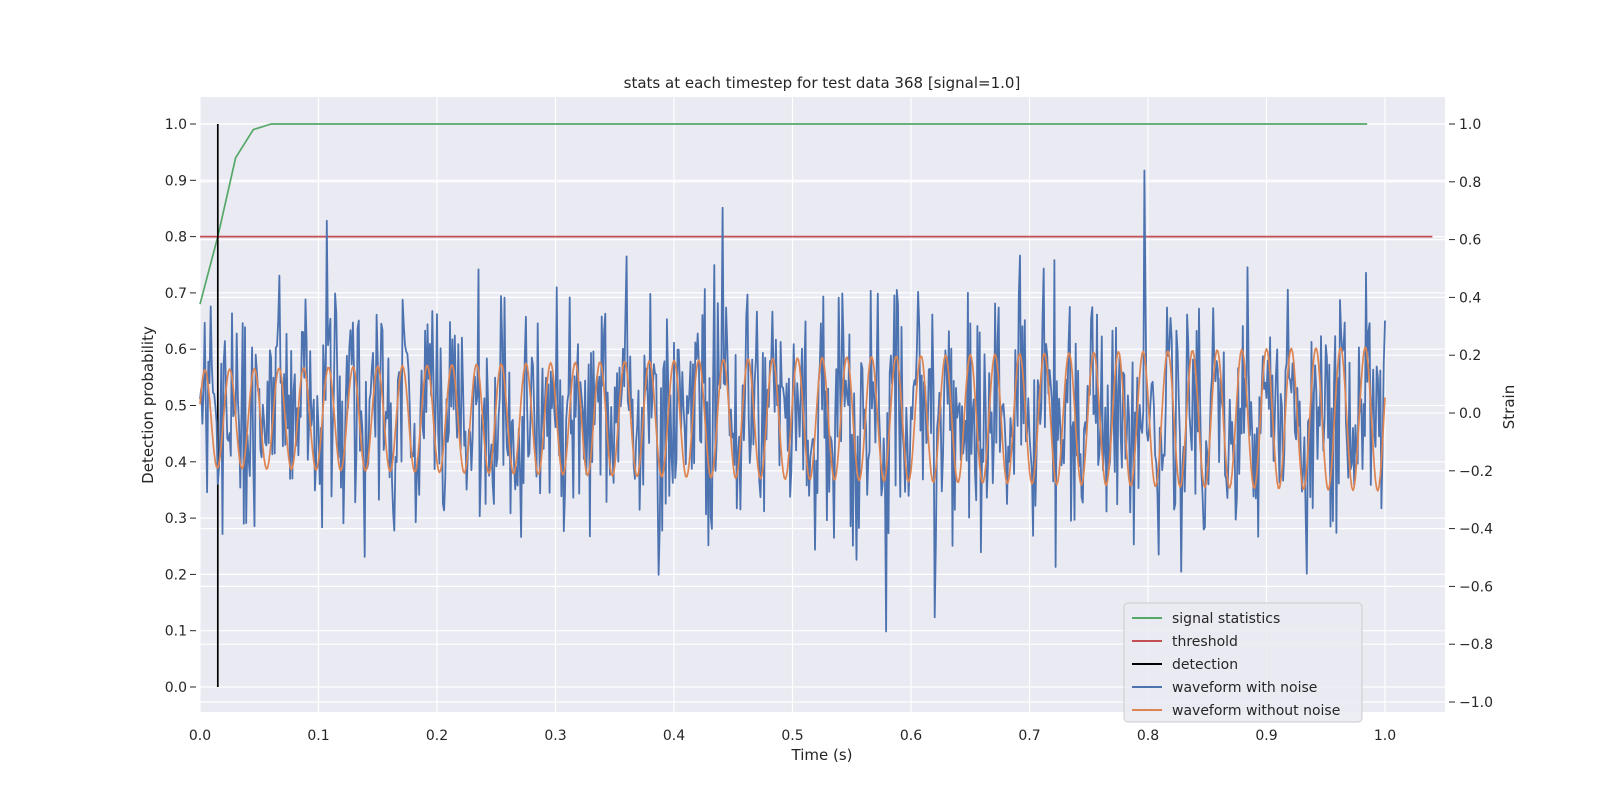 The image size is (1600, 800). I want to click on y-tick-label-left: 0.6, so click(176, 350).